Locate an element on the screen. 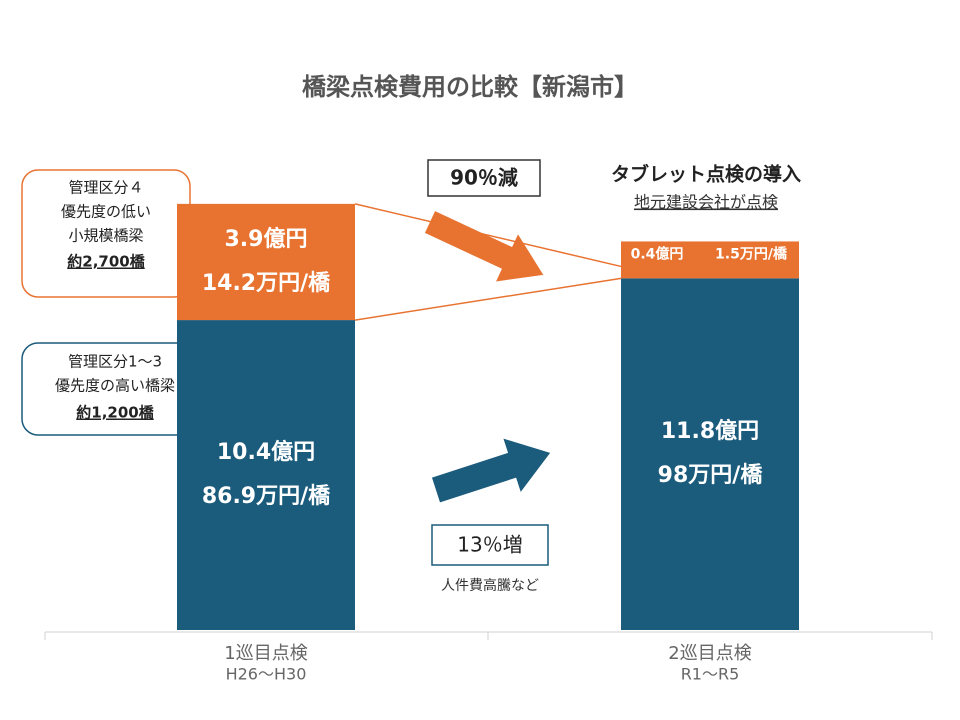 The width and height of the screenshot is (960, 720). unit-cost-label: 14.2万円/橋 is located at coordinates (266, 283).